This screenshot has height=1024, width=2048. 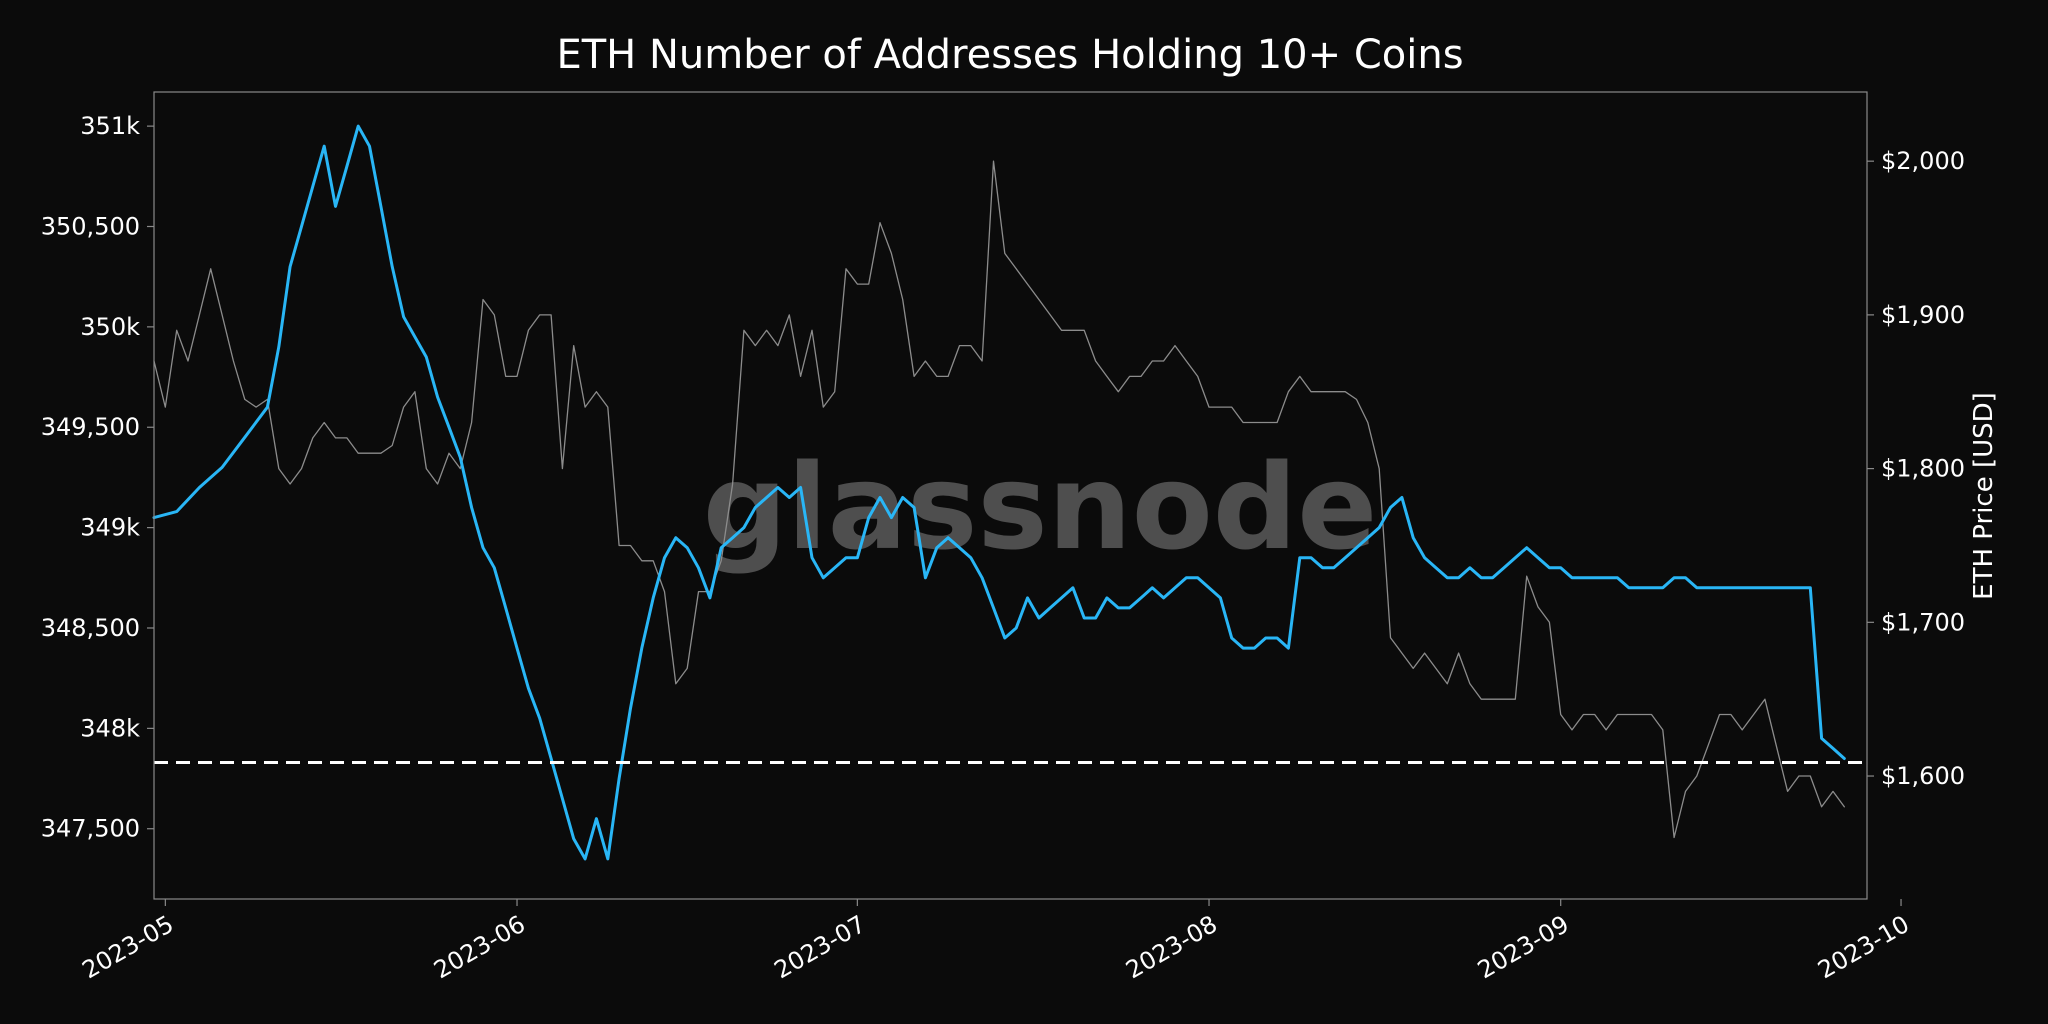 I want to click on left-tick-label: 350,500, so click(x=90, y=227).